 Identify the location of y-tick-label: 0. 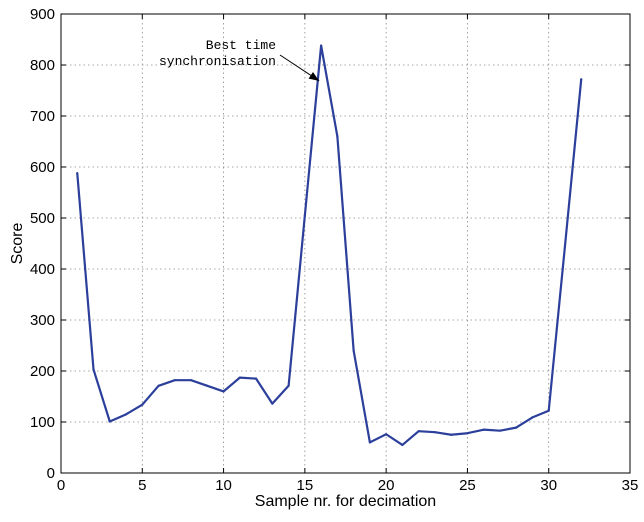
(51, 473).